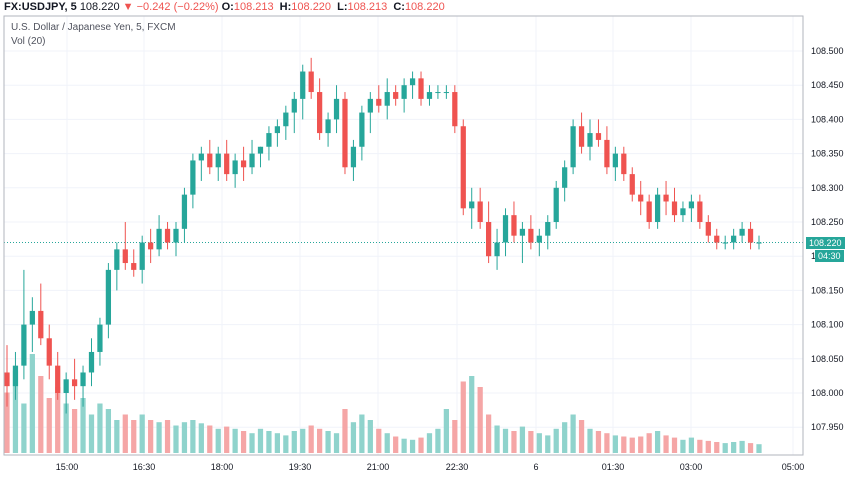 The width and height of the screenshot is (852, 485). What do you see at coordinates (67, 467) in the screenshot?
I see `x-tick-label: 15:00` at bounding box center [67, 467].